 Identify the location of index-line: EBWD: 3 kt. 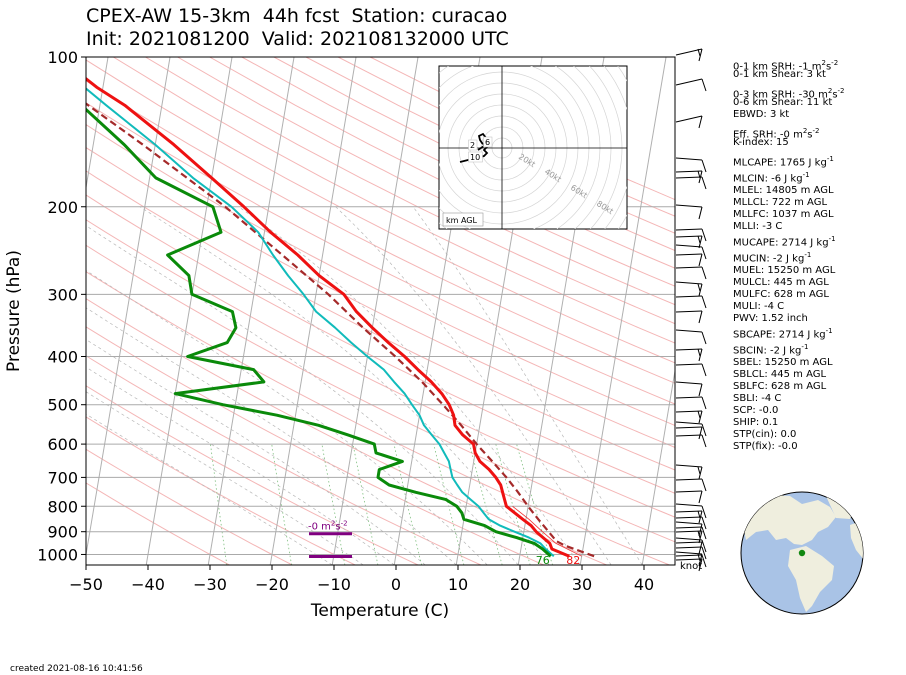
(761, 114).